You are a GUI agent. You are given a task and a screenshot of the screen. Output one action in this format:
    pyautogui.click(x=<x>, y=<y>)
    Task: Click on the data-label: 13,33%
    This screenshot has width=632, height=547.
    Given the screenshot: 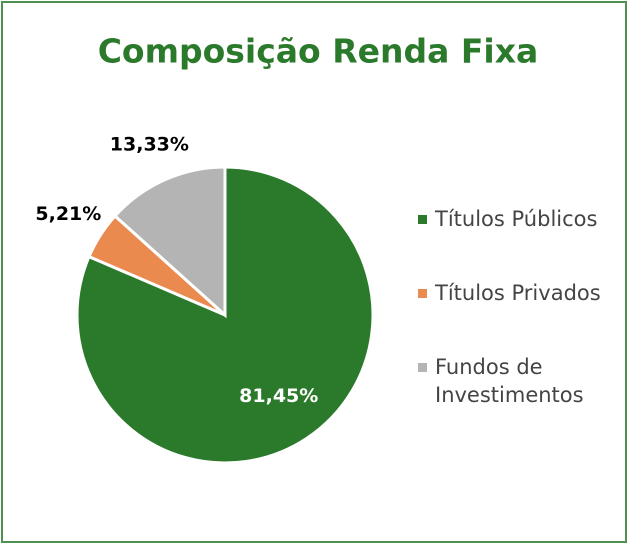 What is the action you would take?
    pyautogui.click(x=149, y=145)
    